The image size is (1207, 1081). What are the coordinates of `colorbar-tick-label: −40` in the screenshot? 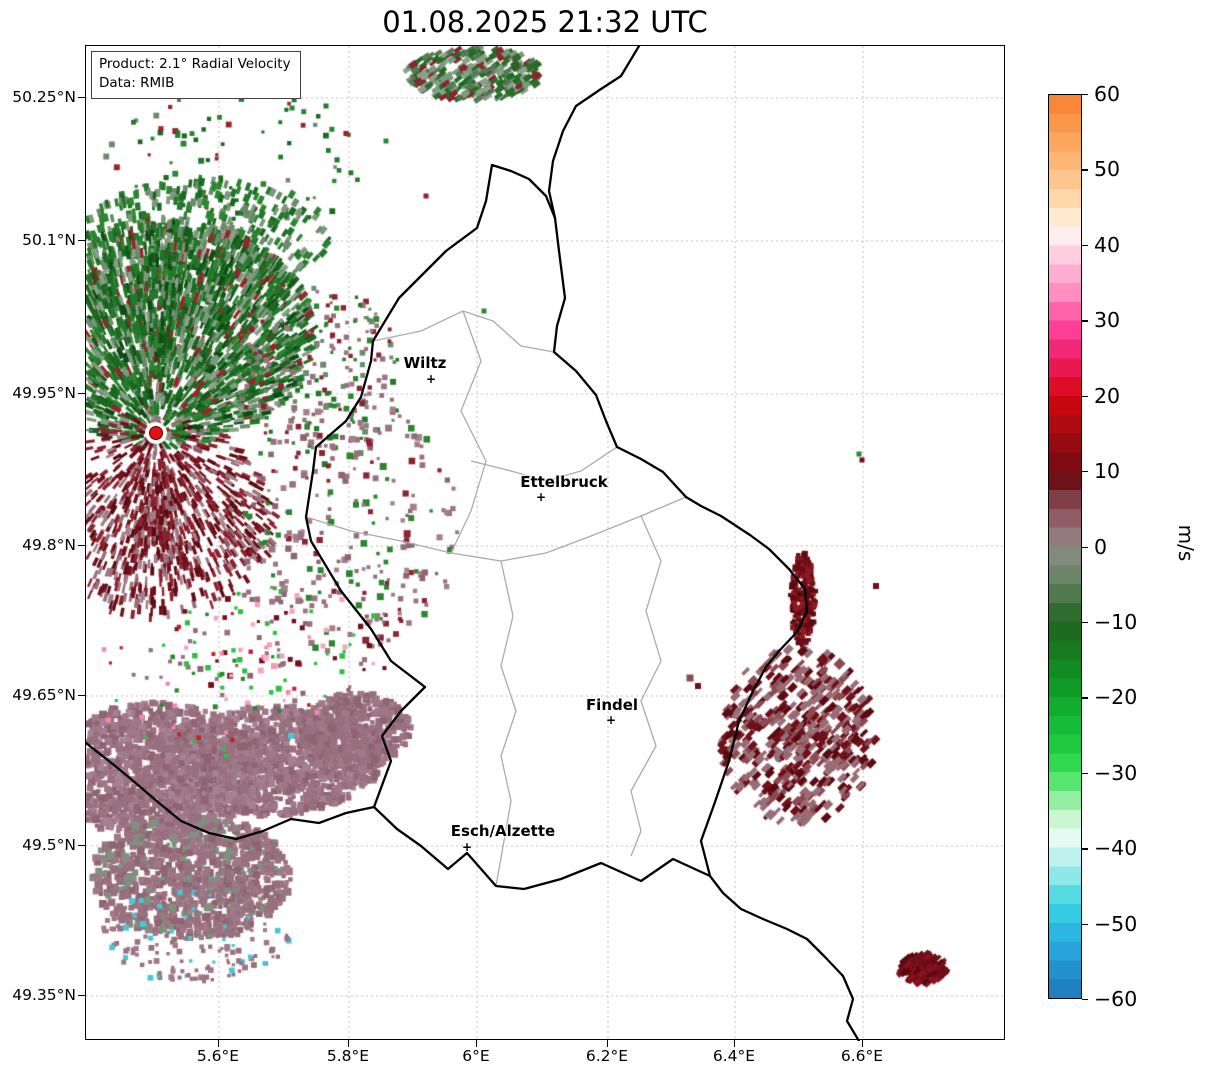 It's located at (1116, 848).